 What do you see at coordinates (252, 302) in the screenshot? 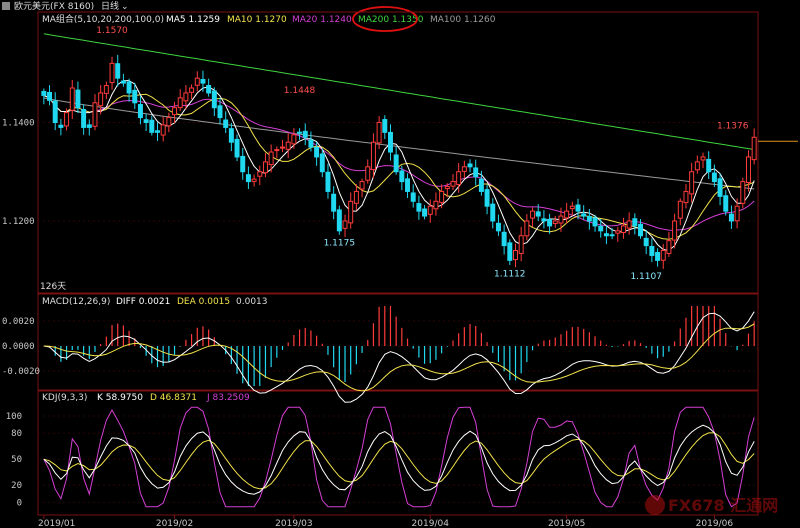
I see `macd-value-label: 0.0013` at bounding box center [252, 302].